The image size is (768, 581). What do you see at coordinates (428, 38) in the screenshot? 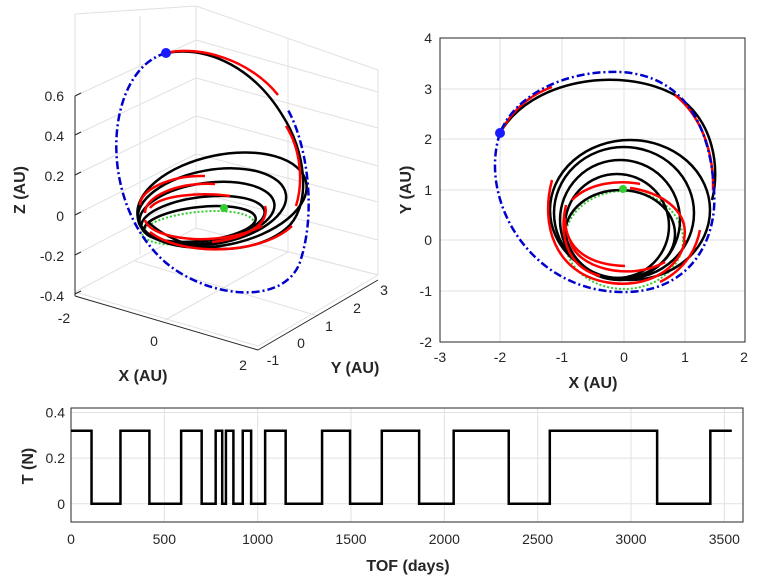
I see `y-tick-label: 4` at bounding box center [428, 38].